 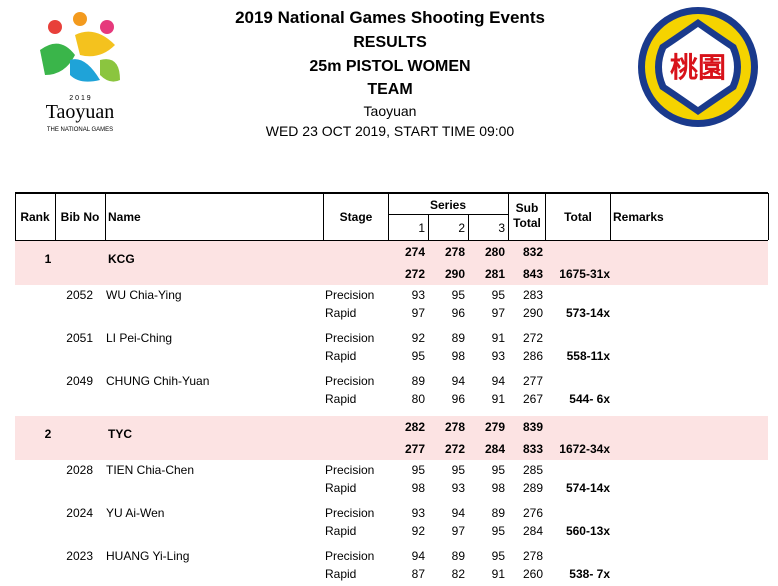 What do you see at coordinates (414, 252) in the screenshot?
I see `team-series: 274` at bounding box center [414, 252].